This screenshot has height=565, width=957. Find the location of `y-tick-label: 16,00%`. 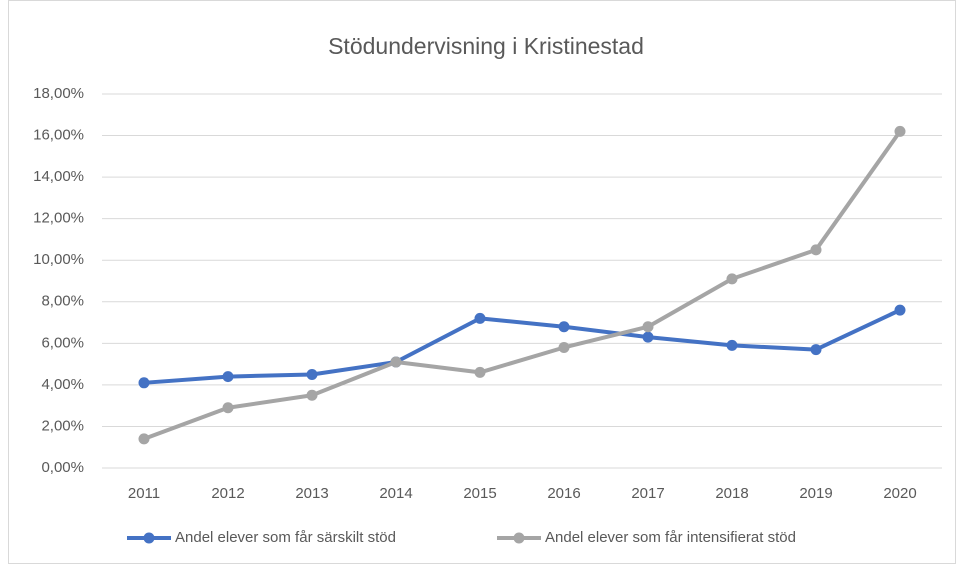

y-tick-label: 16,00% is located at coordinates (58, 135).